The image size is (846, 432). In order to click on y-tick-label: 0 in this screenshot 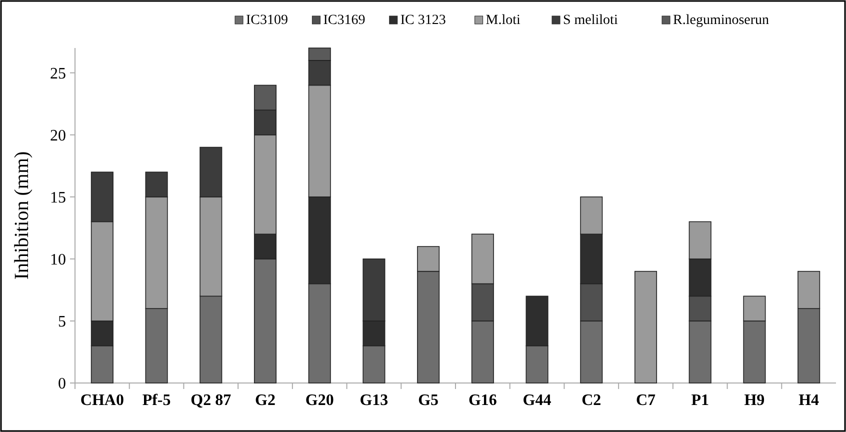, I will do `click(62, 384)`.